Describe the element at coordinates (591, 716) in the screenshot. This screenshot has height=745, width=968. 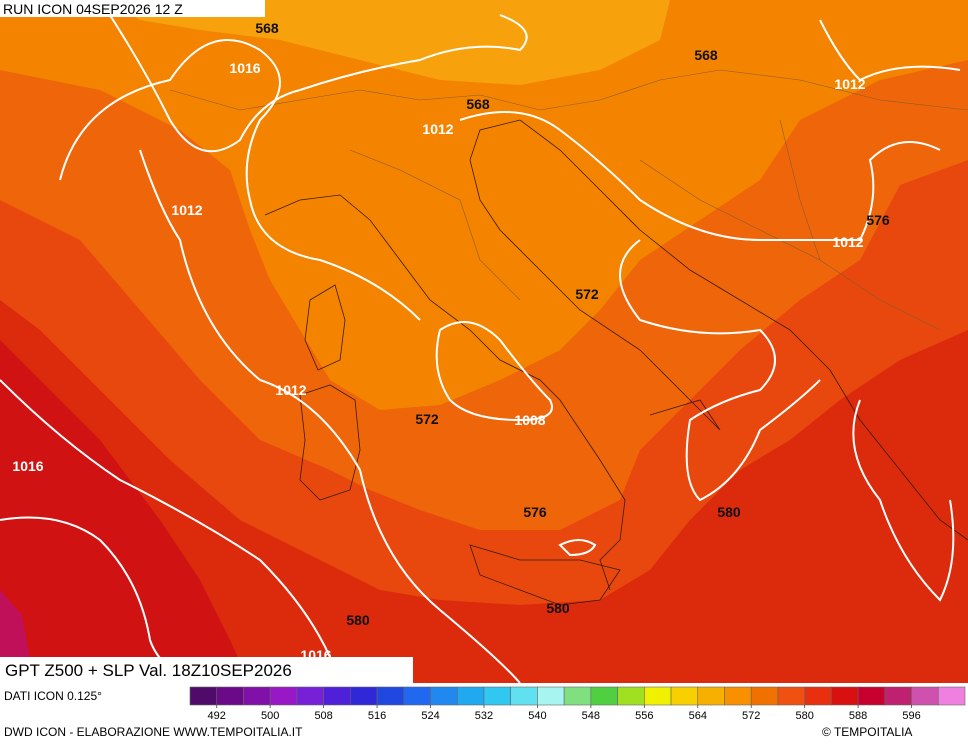
I see `tick-label: 548` at that location.